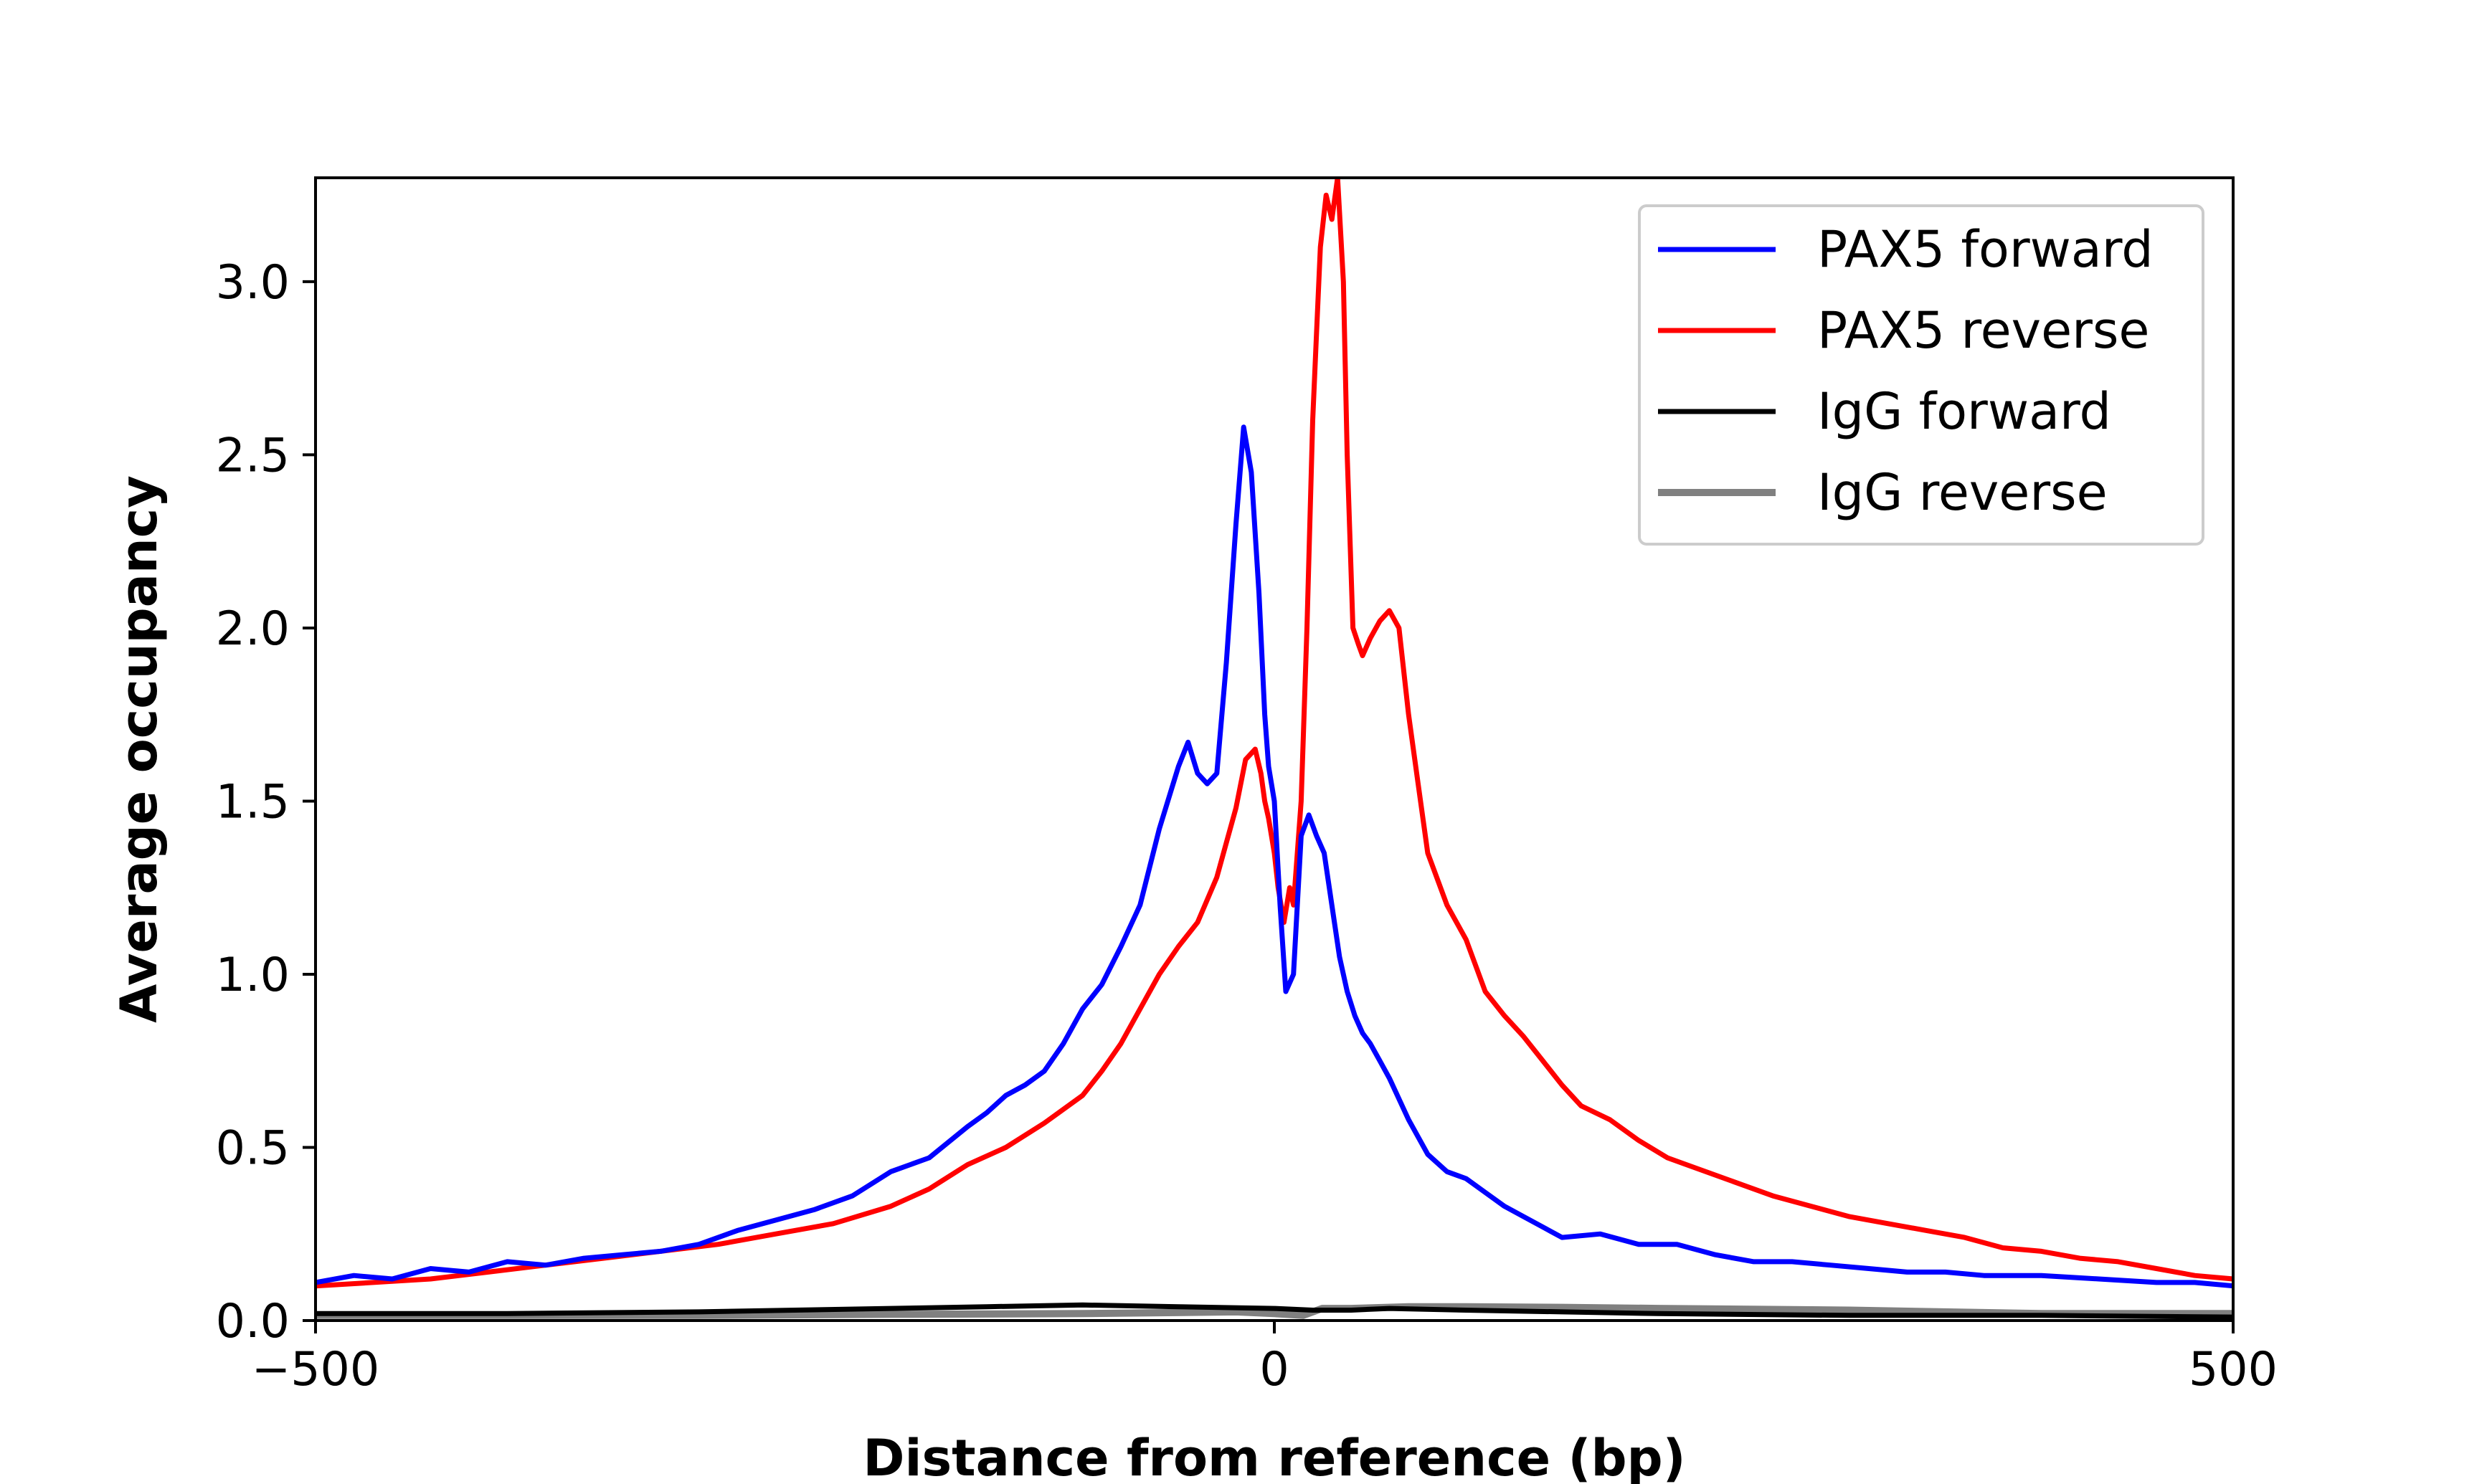  I want to click on legend-label: IgG reverse, so click(1963, 493).